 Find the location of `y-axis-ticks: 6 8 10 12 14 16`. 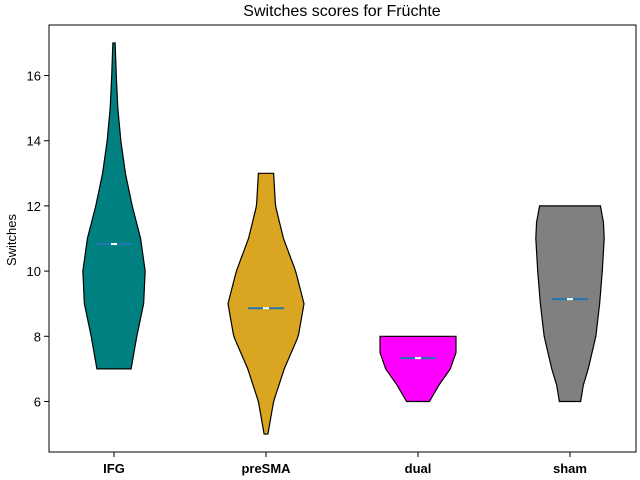

y-axis-ticks: 6 8 10 12 14 16 is located at coordinates (38, 239).